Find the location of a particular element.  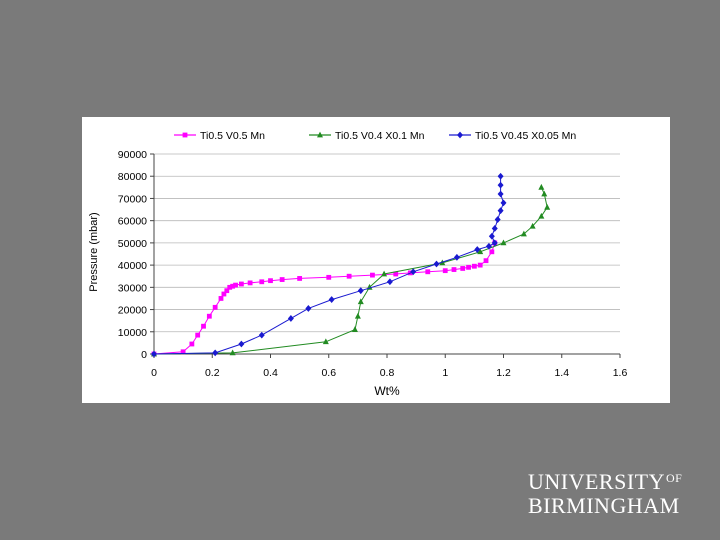

legend-item-2: Ti0.5 V0.4 X0.1 Mn is located at coordinates (367, 136).